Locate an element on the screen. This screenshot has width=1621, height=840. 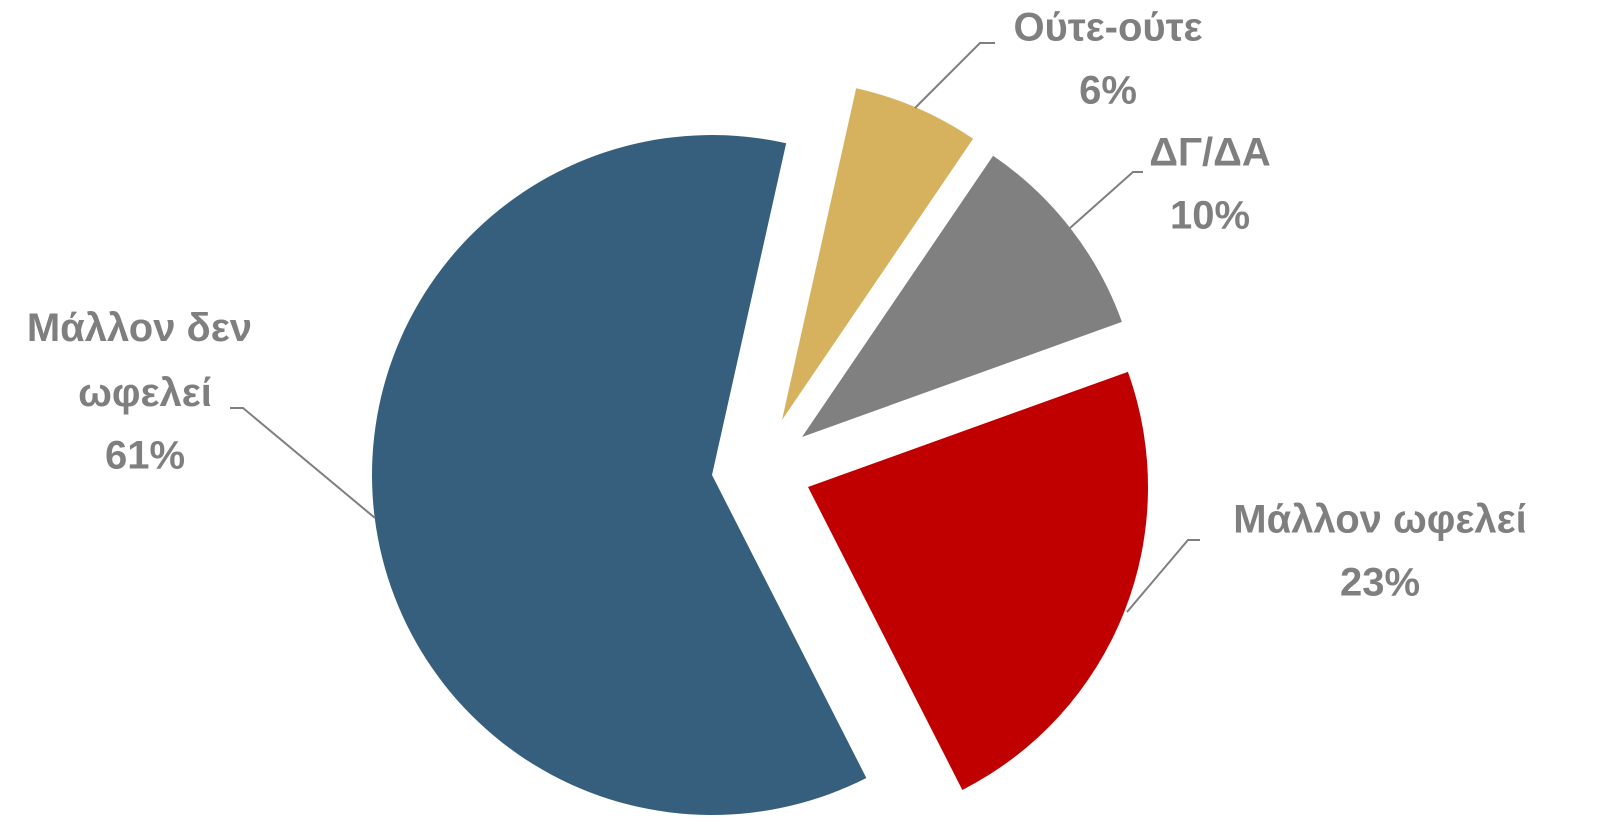
value-label: 10% is located at coordinates (1210, 216).